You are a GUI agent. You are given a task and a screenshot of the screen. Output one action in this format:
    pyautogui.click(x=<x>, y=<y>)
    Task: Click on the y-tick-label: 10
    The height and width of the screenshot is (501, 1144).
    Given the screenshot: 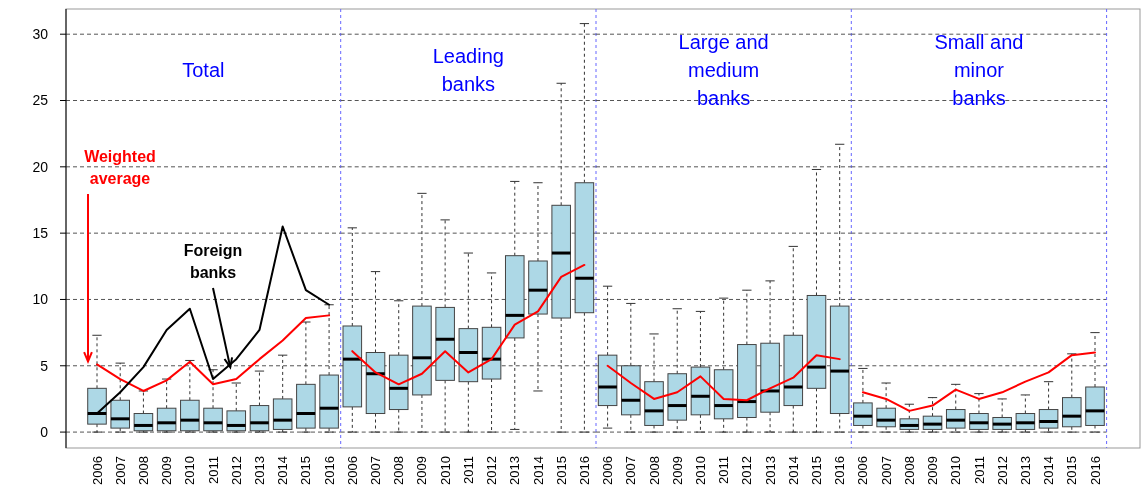 What is the action you would take?
    pyautogui.click(x=40, y=299)
    